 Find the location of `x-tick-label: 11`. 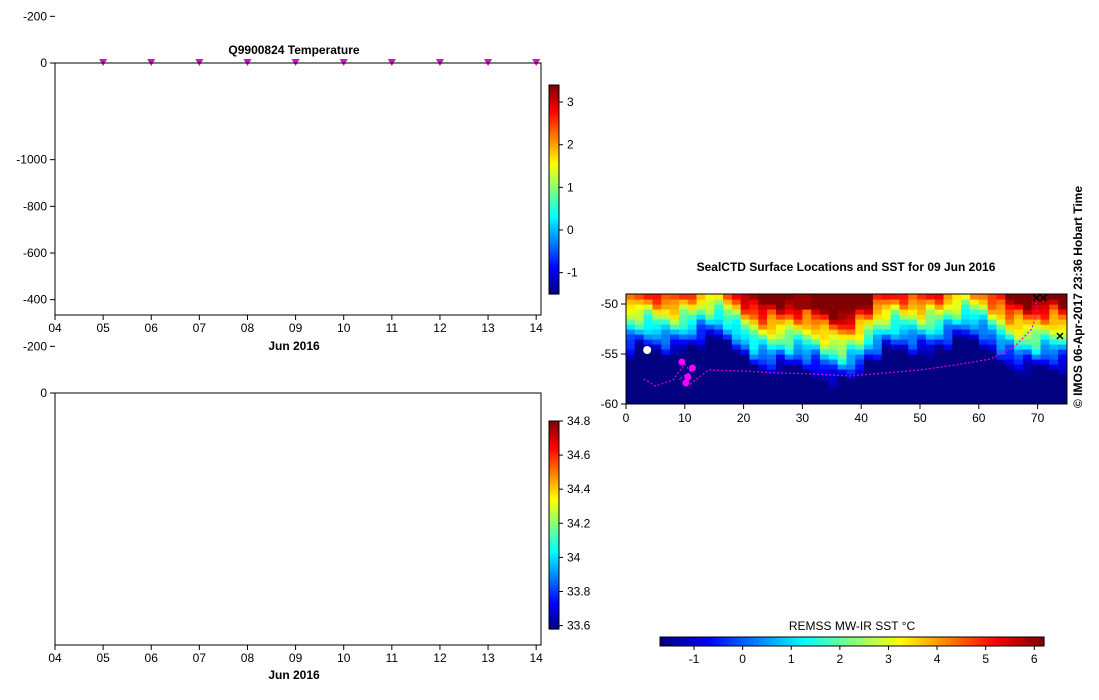

x-tick-label: 11 is located at coordinates (392, 328).